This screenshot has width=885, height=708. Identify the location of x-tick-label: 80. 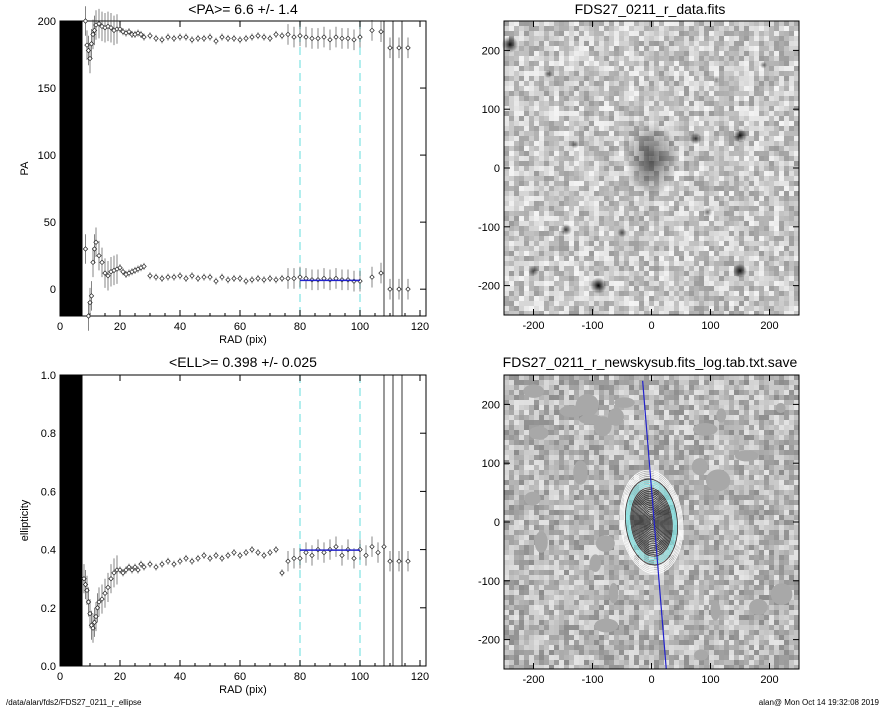
(300, 677).